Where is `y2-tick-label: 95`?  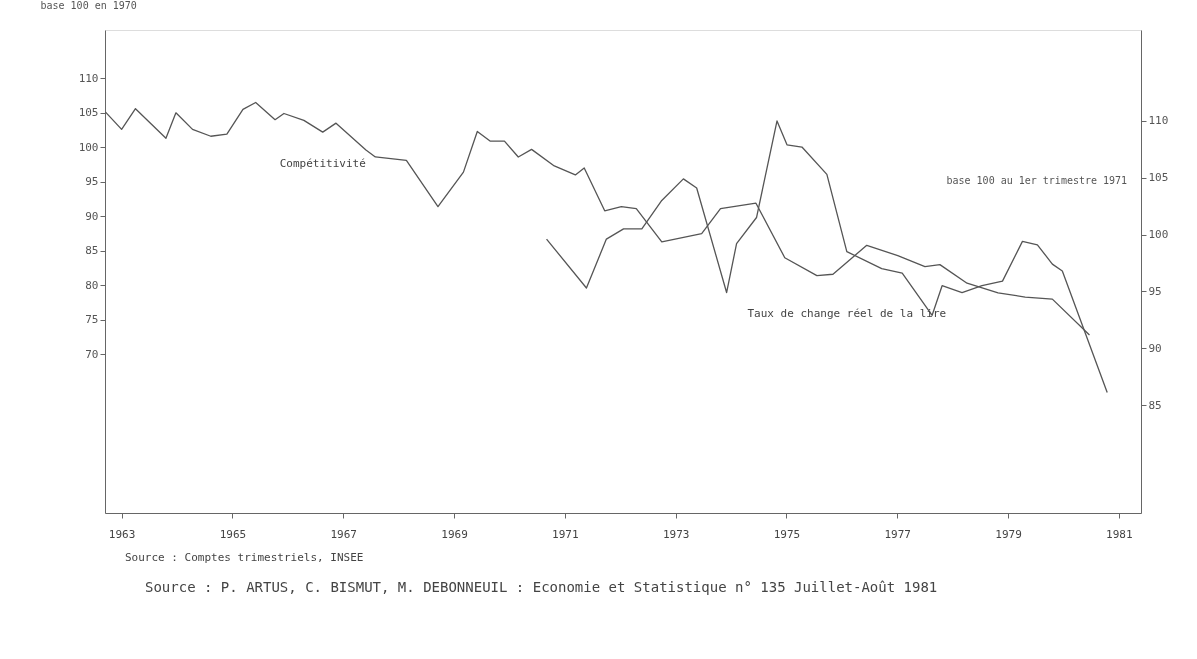
y2-tick-label: 95 is located at coordinates (1155, 291).